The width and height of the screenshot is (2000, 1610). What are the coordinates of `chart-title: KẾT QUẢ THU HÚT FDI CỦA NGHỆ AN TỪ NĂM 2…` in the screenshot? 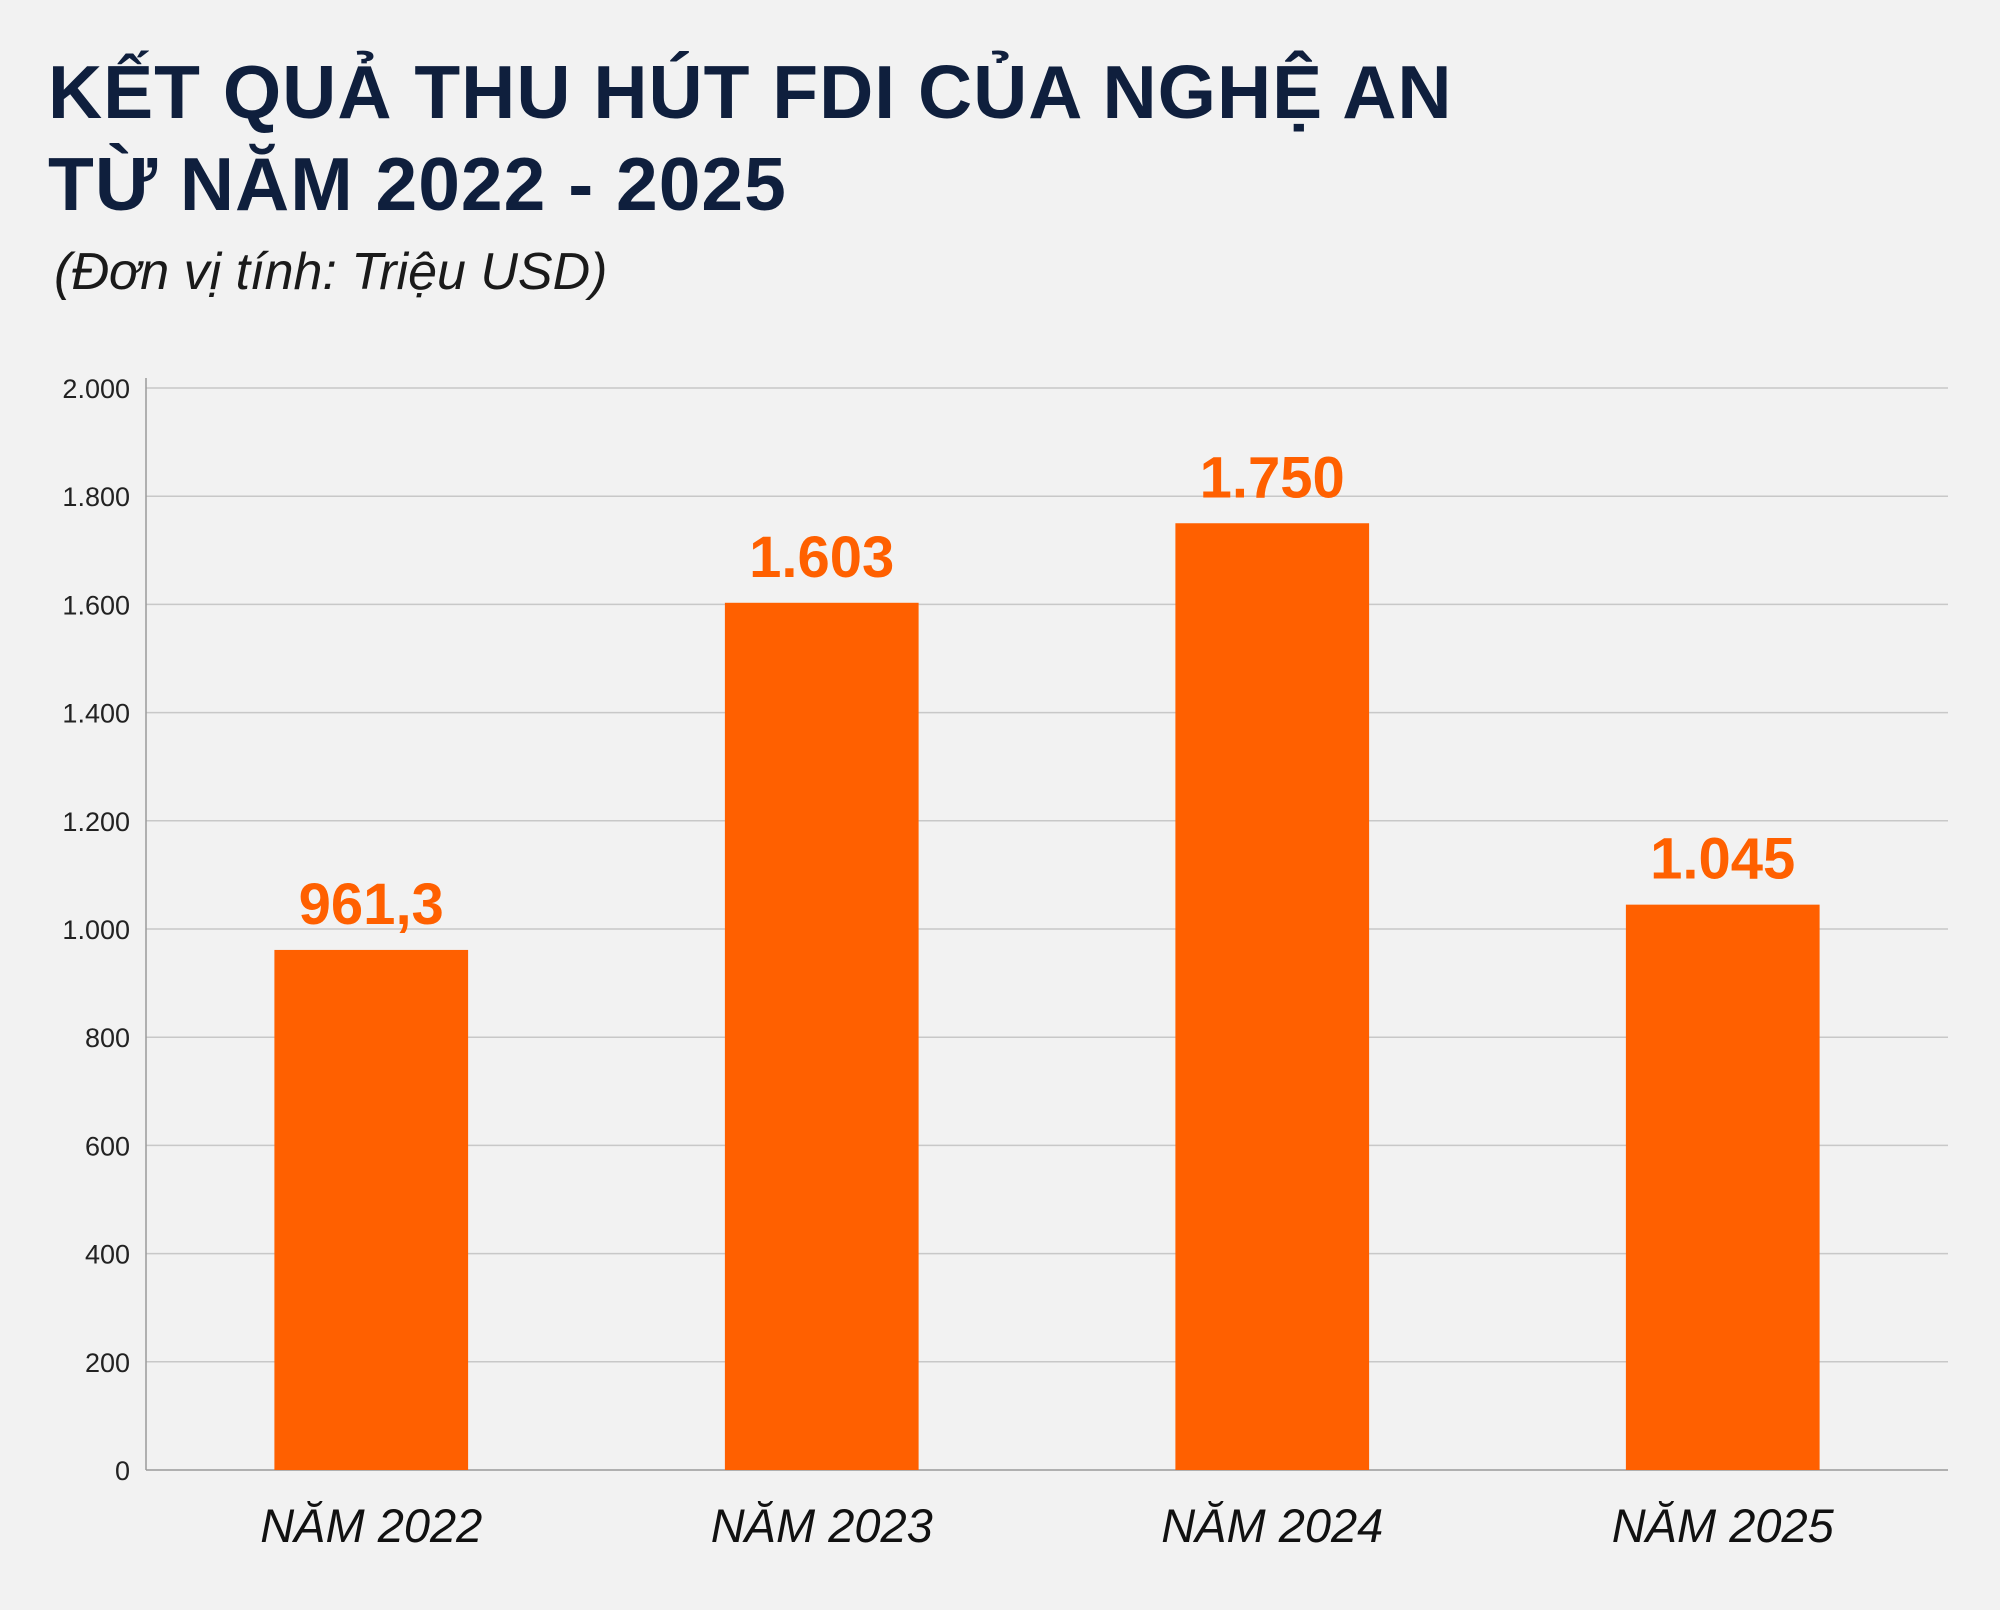 It's located at (750, 138).